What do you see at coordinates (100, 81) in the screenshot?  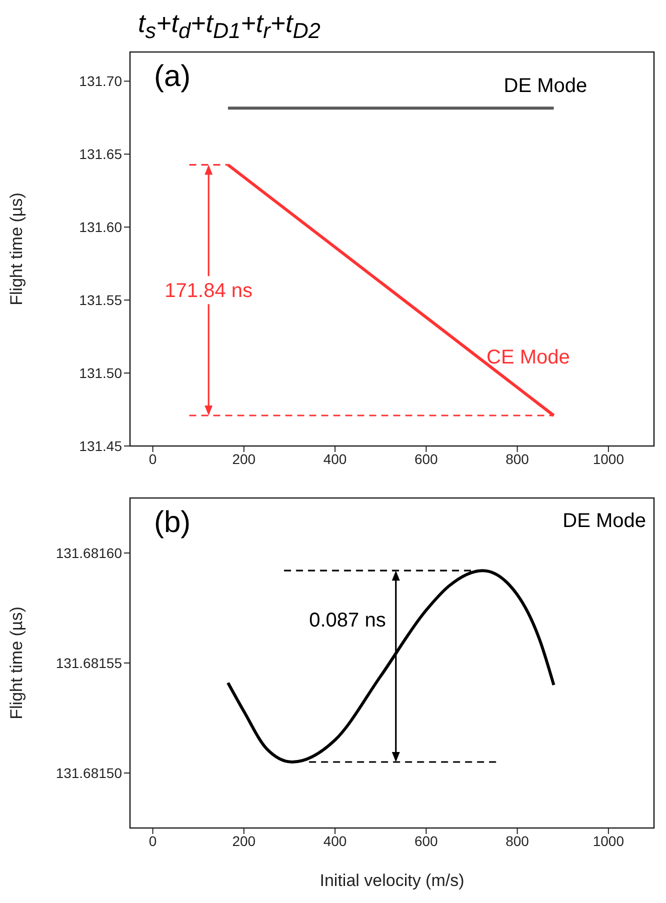 I see `y-tick-label: 131.70` at bounding box center [100, 81].